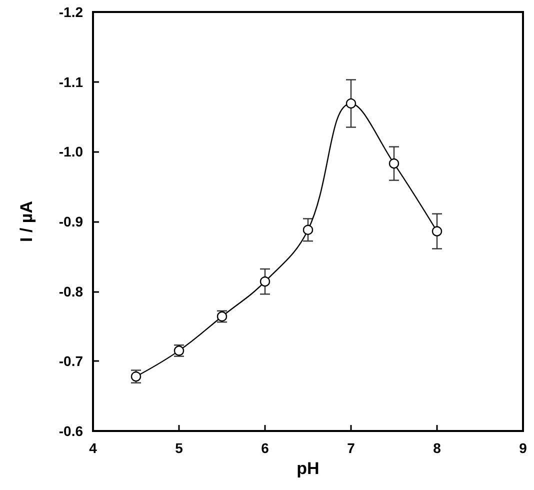 This screenshot has width=534, height=490. What do you see at coordinates (71, 222) in the screenshot?
I see `y-tick-label: -0.9` at bounding box center [71, 222].